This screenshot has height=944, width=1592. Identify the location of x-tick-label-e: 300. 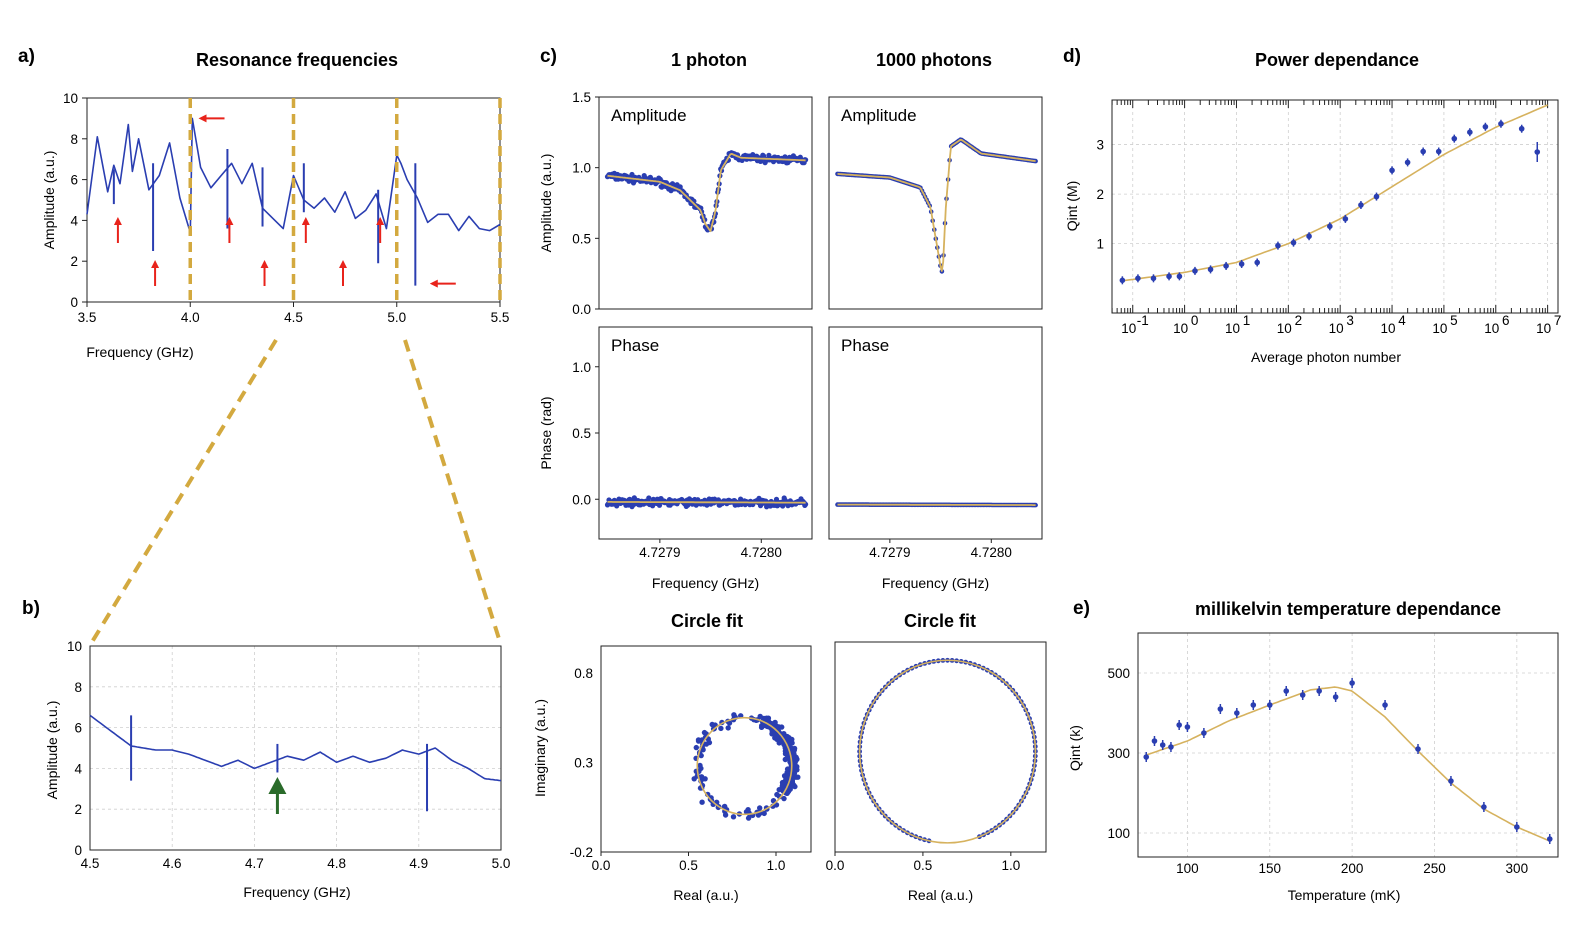
(1517, 868).